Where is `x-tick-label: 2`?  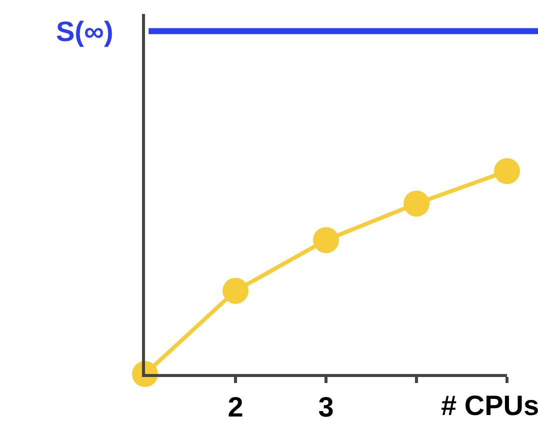
x-tick-label: 2 is located at coordinates (236, 407).